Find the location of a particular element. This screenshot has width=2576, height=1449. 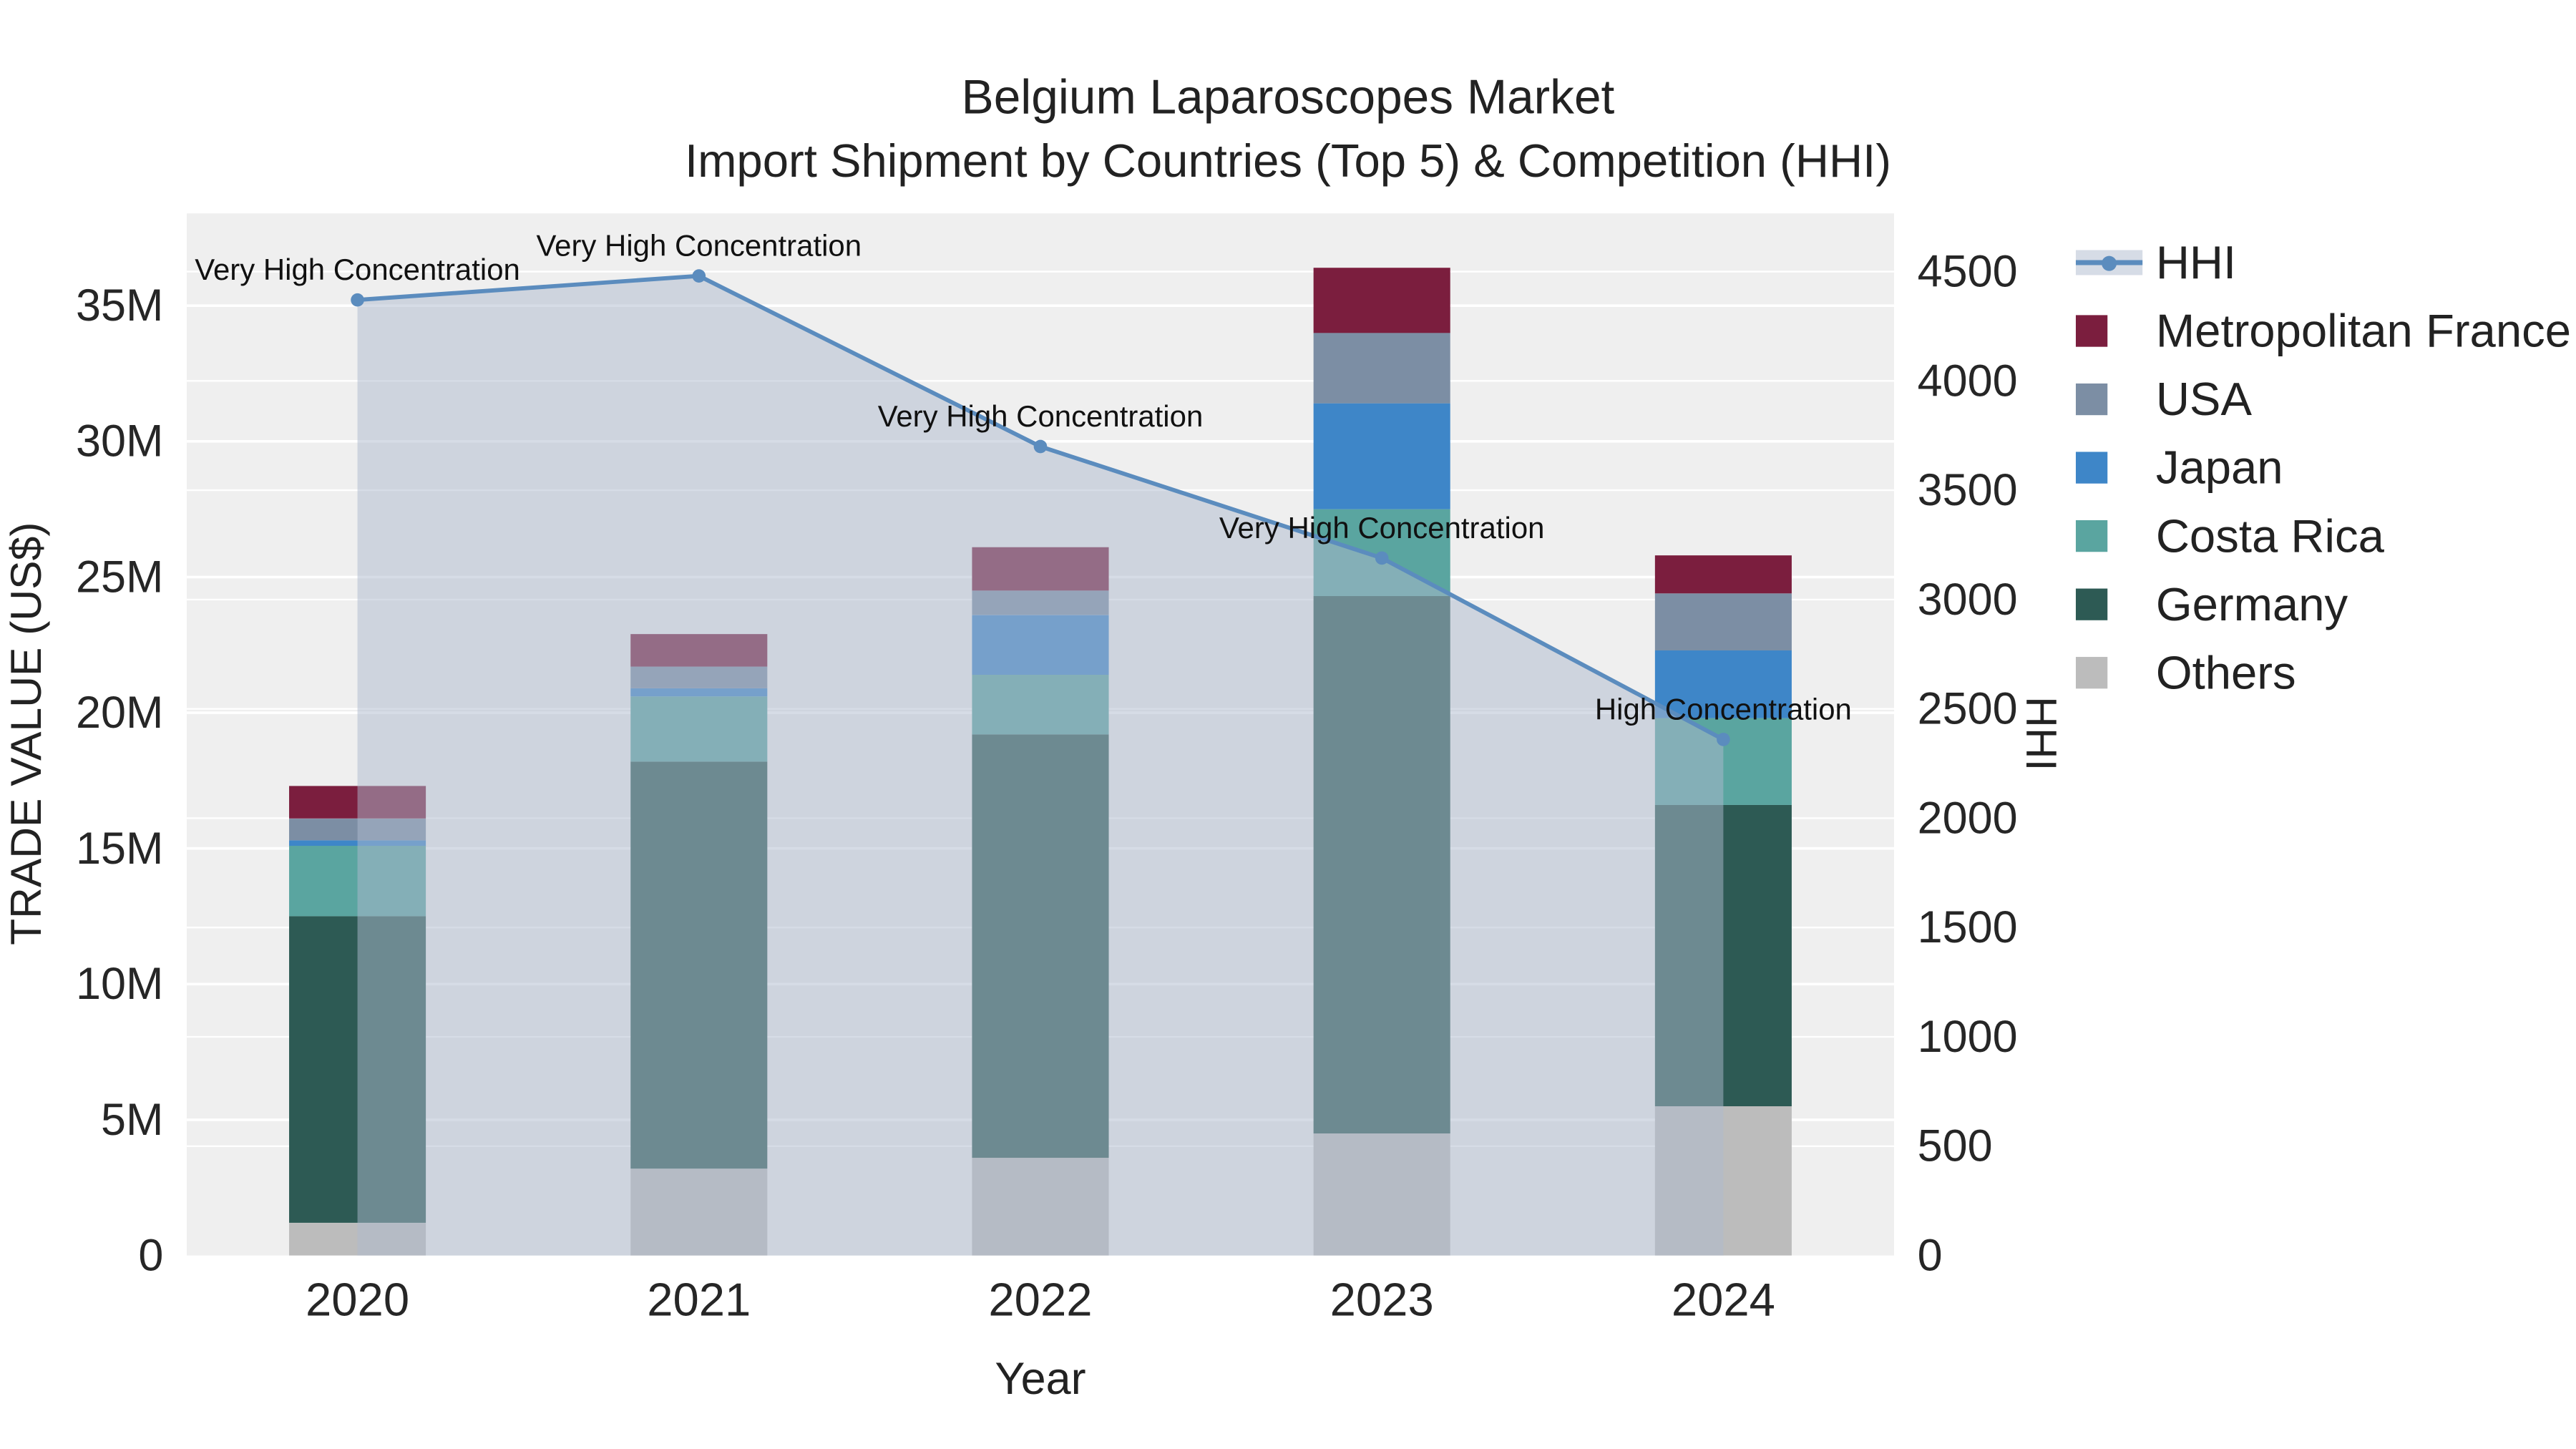

x-tick-2024: 2024 is located at coordinates (1724, 1299).